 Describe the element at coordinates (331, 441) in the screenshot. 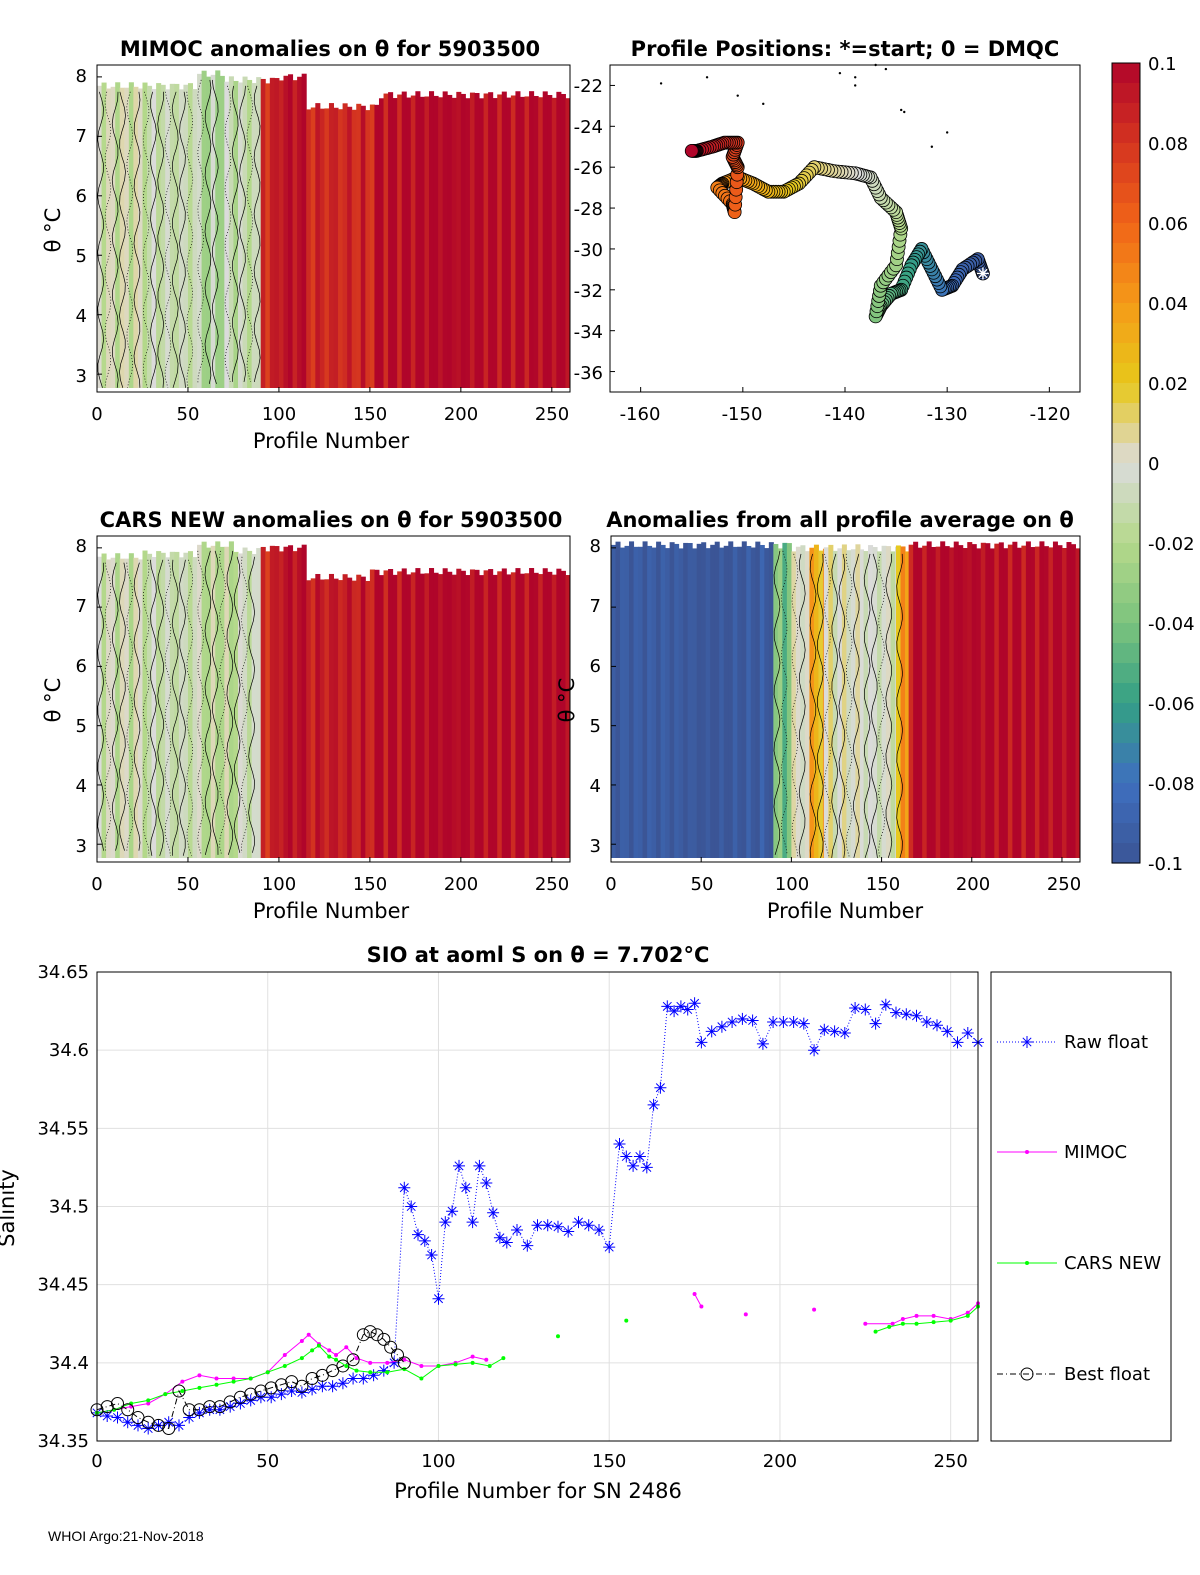

I see `mimoc-x-label: Profile Number` at that location.